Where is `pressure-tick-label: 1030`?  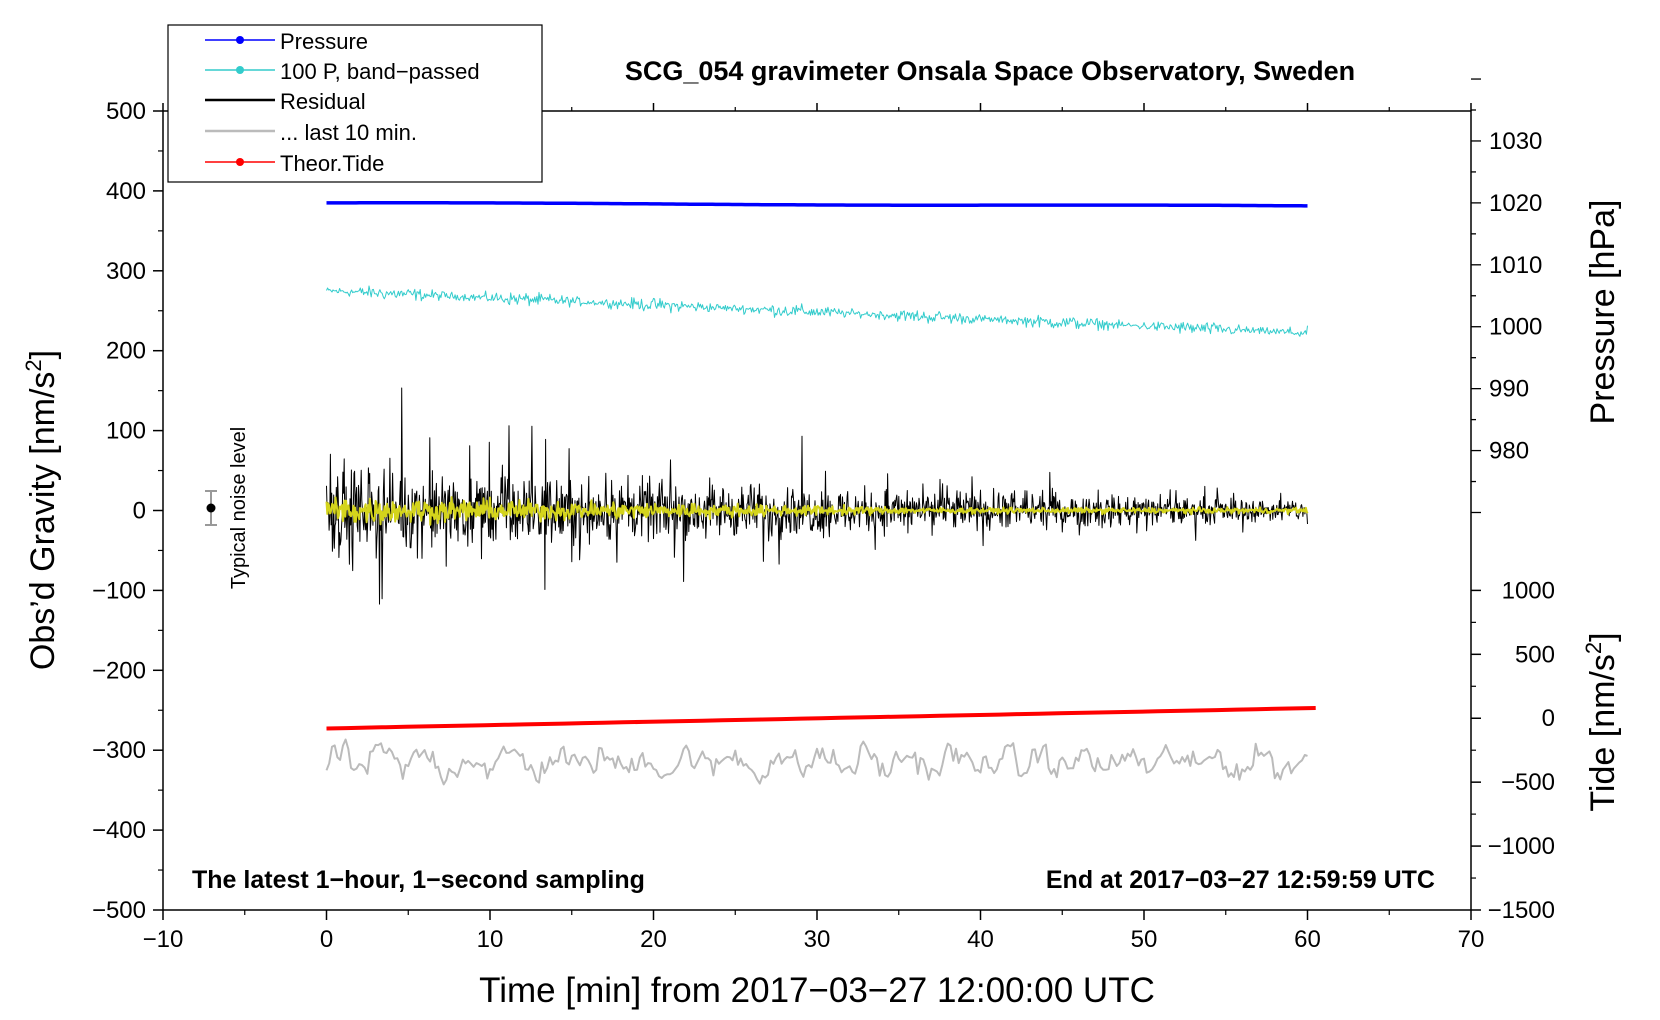
pressure-tick-label: 1030 is located at coordinates (1515, 141).